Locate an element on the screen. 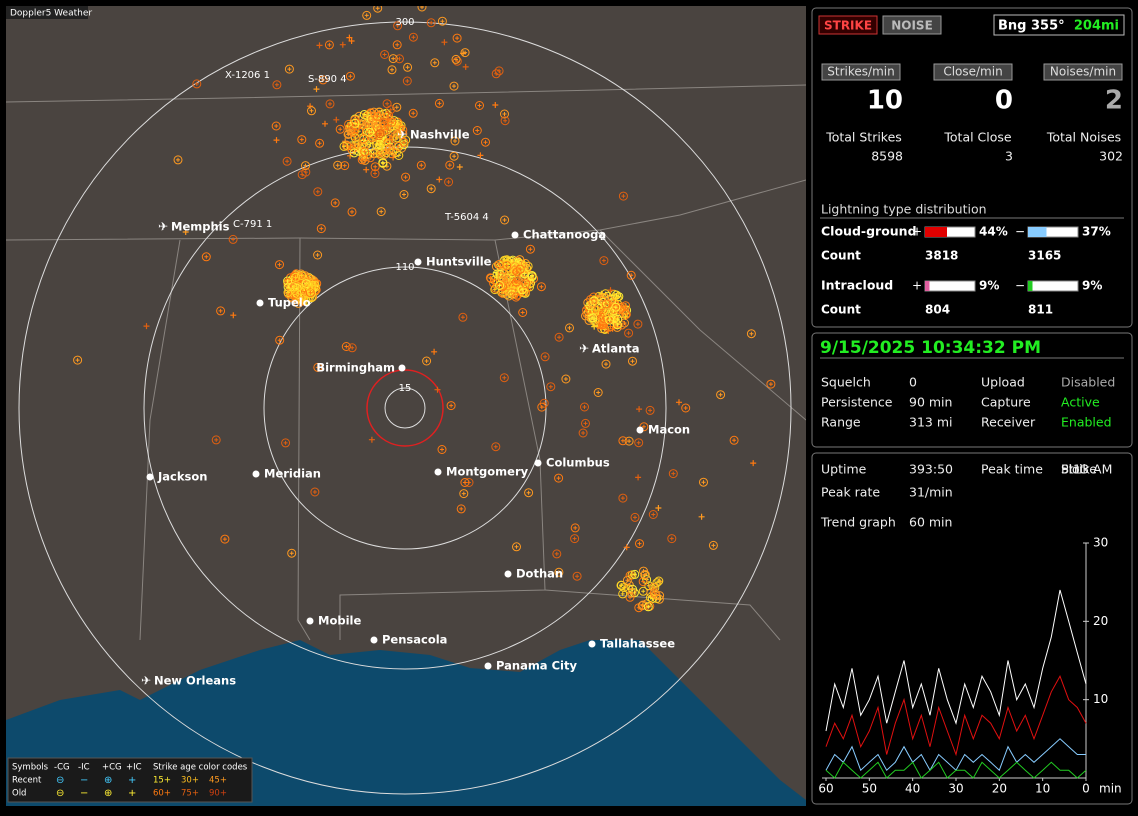 This screenshot has width=1138, height=816. city-label: Pensacola is located at coordinates (414, 640).